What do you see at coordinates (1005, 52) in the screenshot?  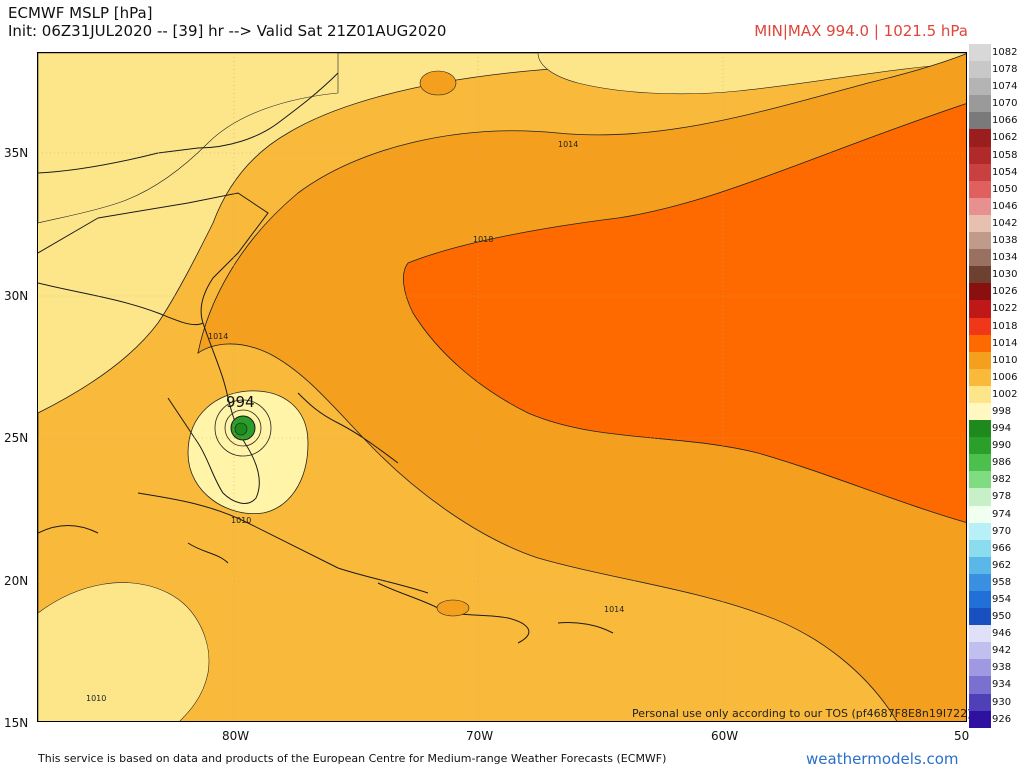 I see `legend-label: 1082` at bounding box center [1005, 52].